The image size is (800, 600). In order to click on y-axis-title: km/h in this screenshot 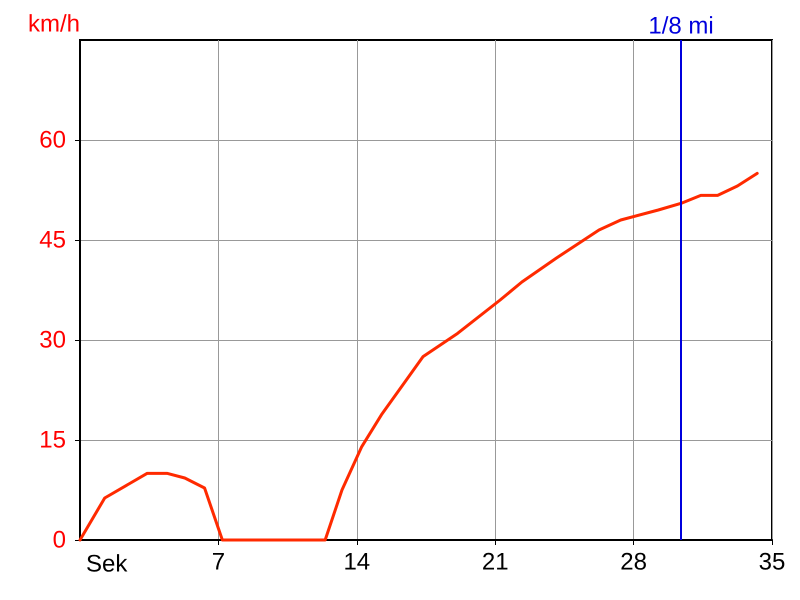, I will do `click(54, 24)`.